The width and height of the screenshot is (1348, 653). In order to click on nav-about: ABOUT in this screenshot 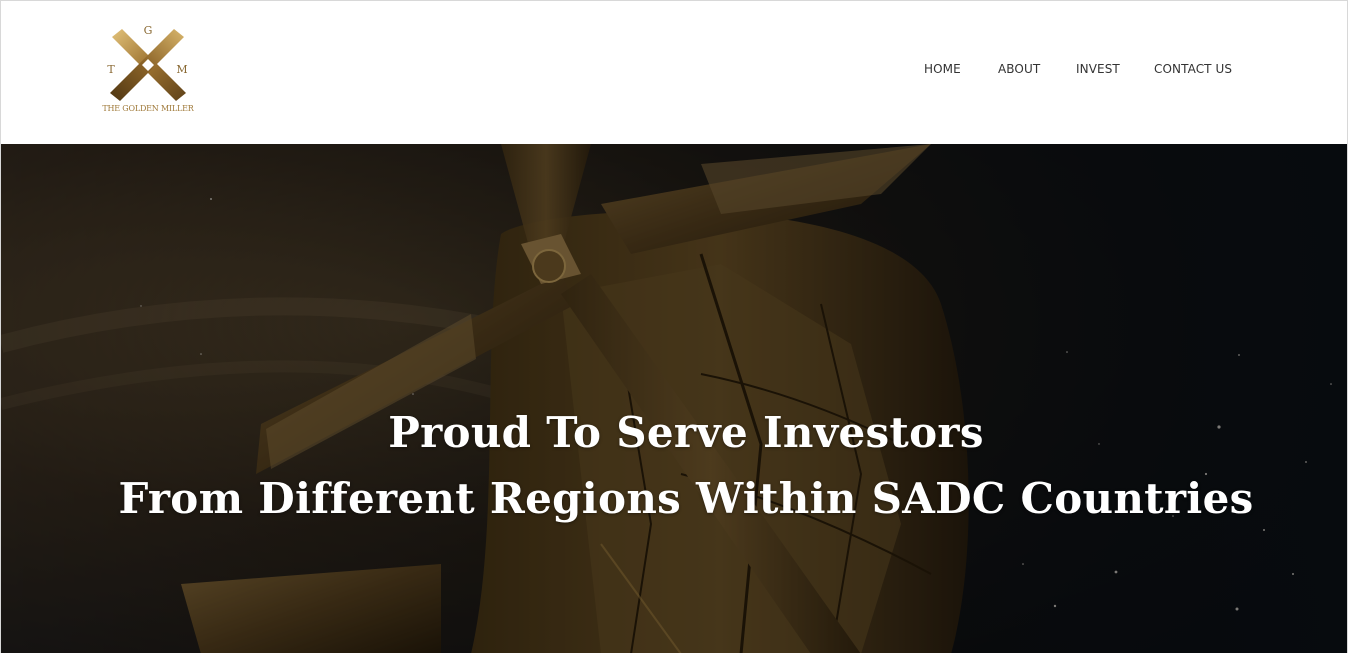, I will do `click(1019, 69)`.